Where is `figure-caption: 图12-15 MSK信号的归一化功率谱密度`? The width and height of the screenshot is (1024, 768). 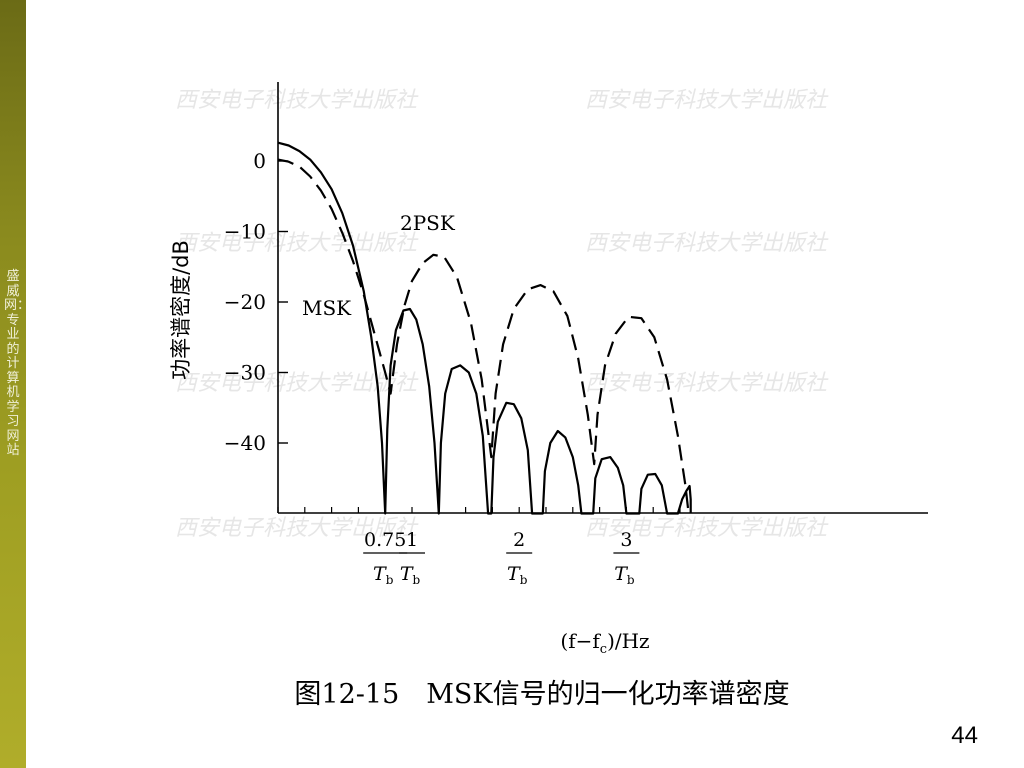 figure-caption: 图12-15 MSK信号的归一化功率谱密度 is located at coordinates (542, 694).